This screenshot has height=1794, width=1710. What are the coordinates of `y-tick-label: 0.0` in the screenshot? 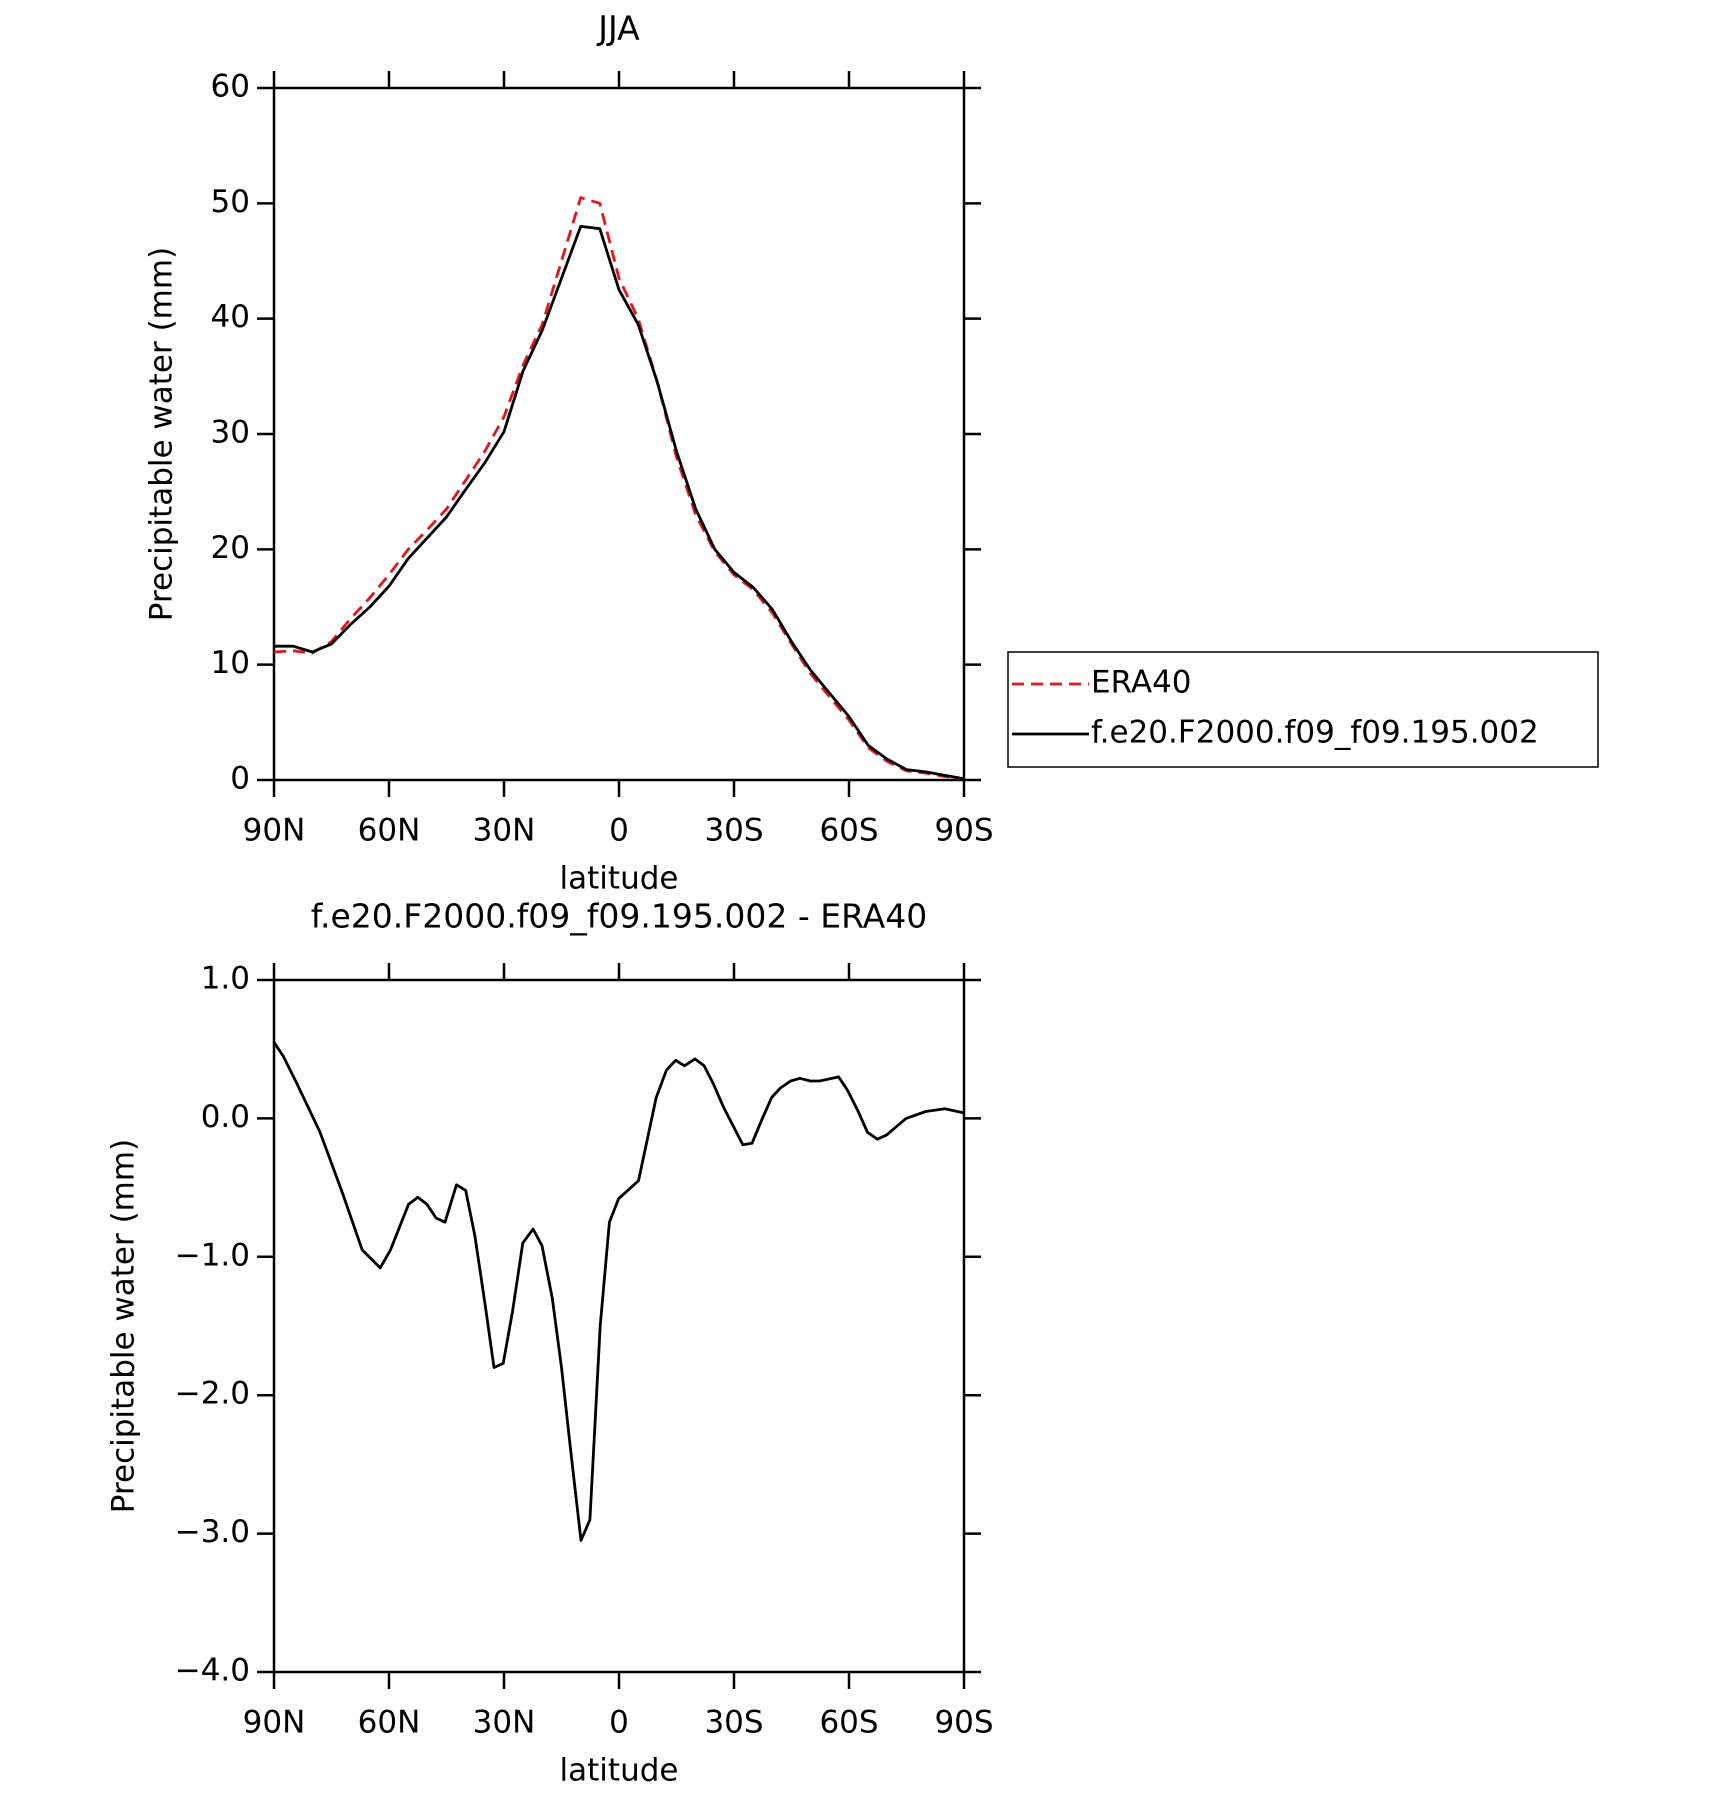 It's located at (225, 1117).